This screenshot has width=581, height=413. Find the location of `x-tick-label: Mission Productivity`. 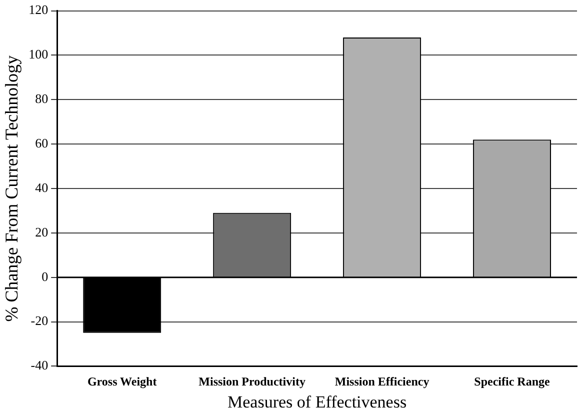

x-tick-label: Mission Productivity is located at coordinates (252, 381).